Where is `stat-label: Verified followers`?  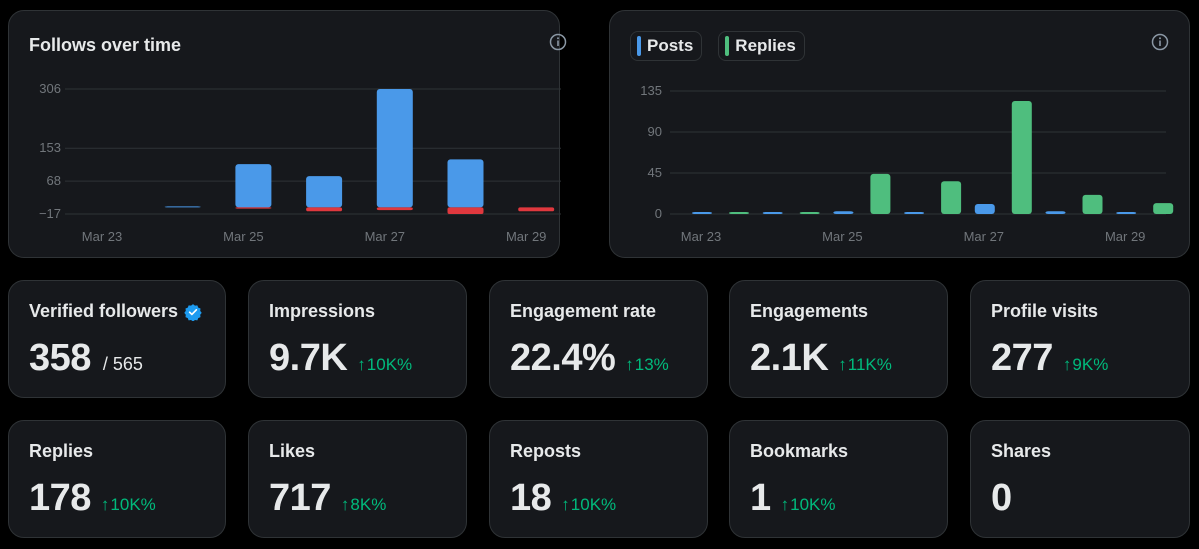
stat-label: Verified followers is located at coordinates (115, 311).